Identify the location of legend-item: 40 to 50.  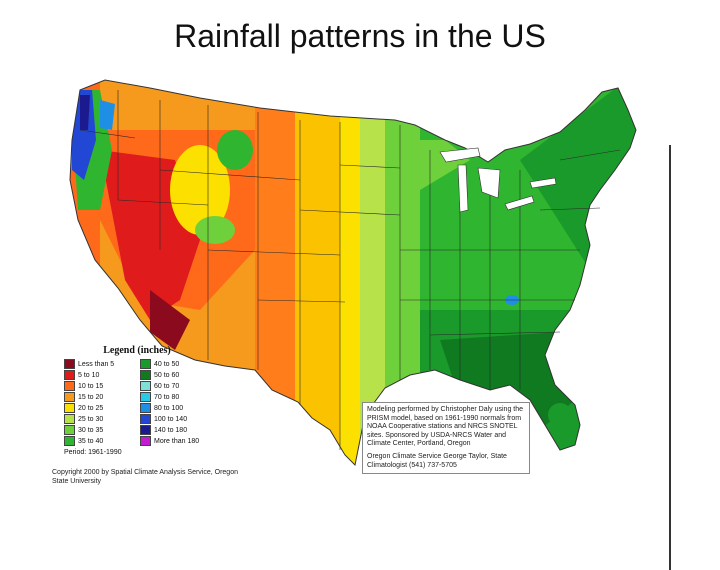
(175, 364).